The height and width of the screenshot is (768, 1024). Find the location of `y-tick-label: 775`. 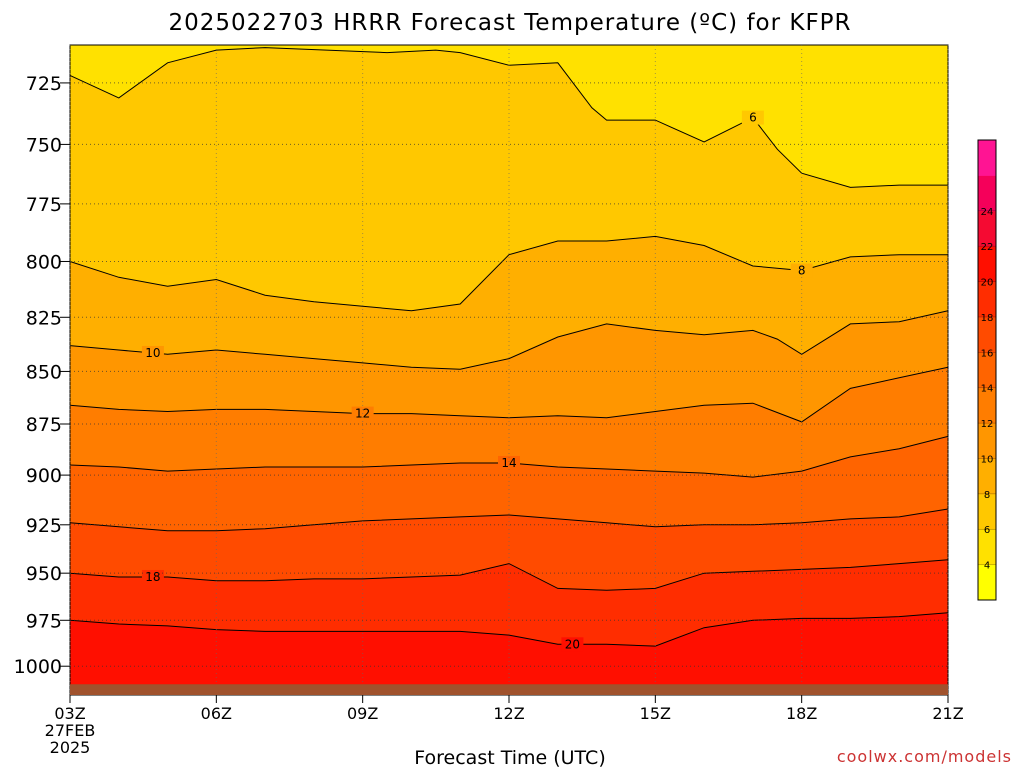

y-tick-label: 775 is located at coordinates (44, 205).